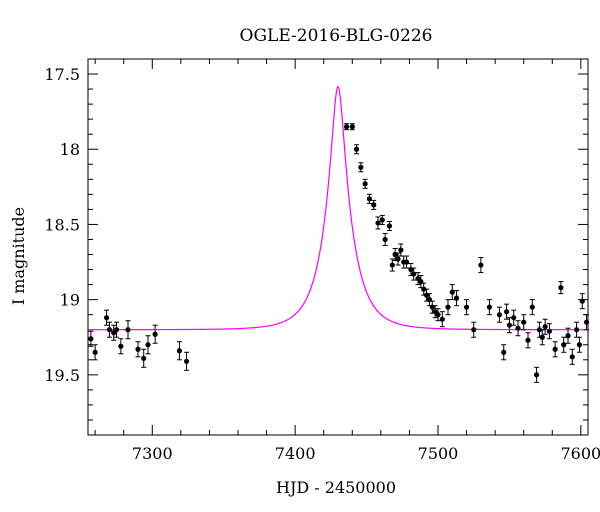  I want to click on y-tick-label: 17.5, so click(62, 74).